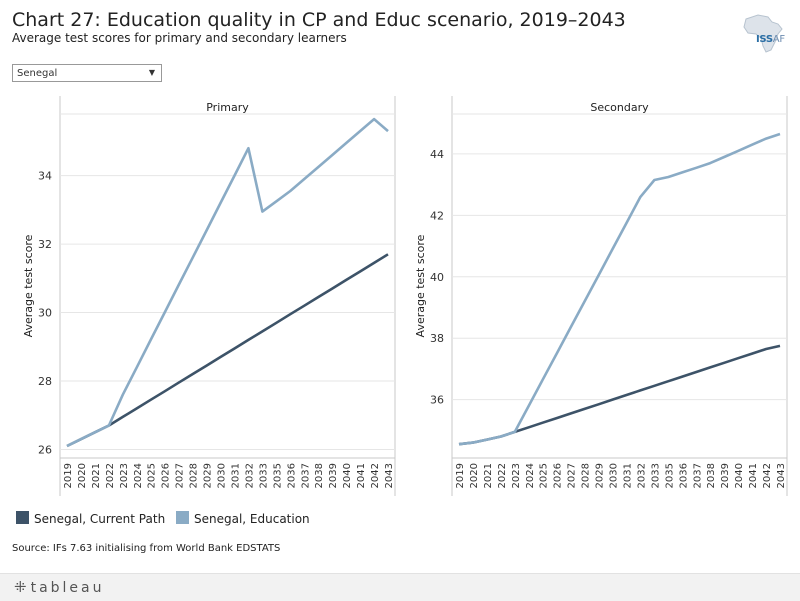 The height and width of the screenshot is (601, 800). Describe the element at coordinates (252, 519) in the screenshot. I see `legend-label: Senegal, Education` at that location.